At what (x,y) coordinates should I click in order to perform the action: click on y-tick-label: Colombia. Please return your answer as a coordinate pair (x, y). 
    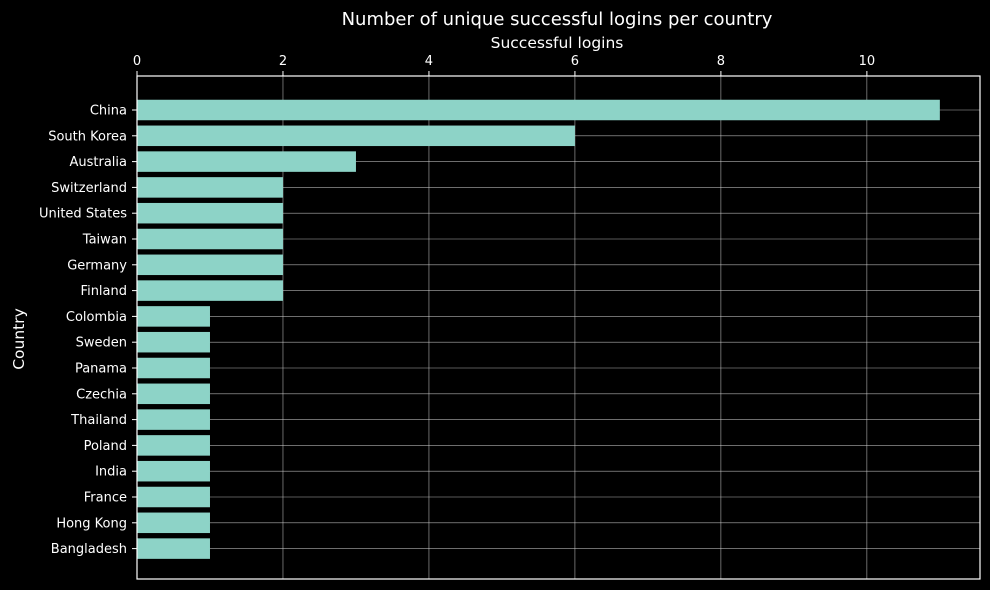
    Looking at the image, I should click on (96, 317).